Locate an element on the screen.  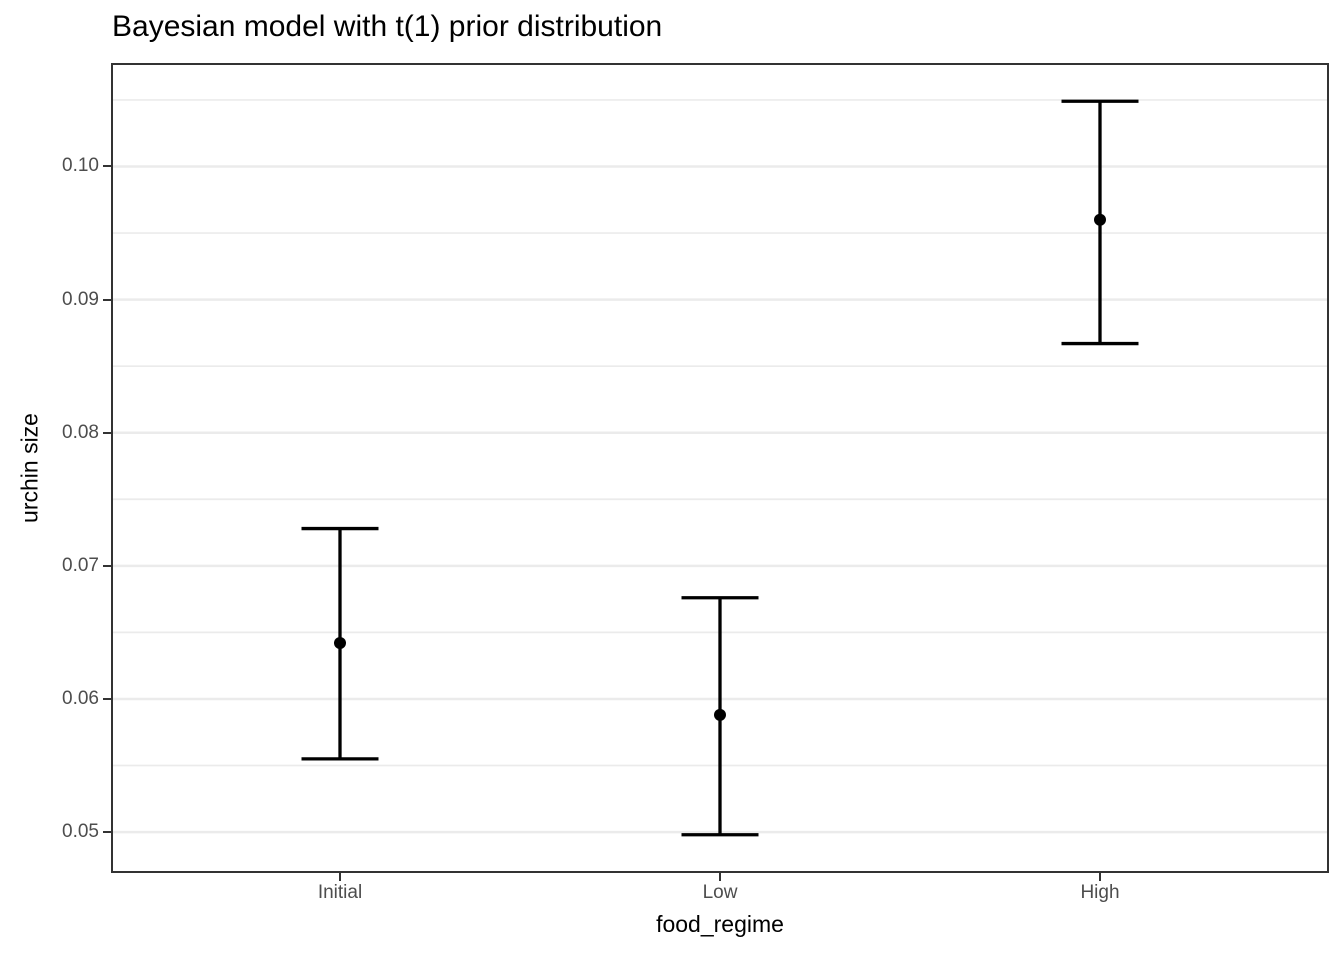
y-tick-label: 0.10 is located at coordinates (80, 166).